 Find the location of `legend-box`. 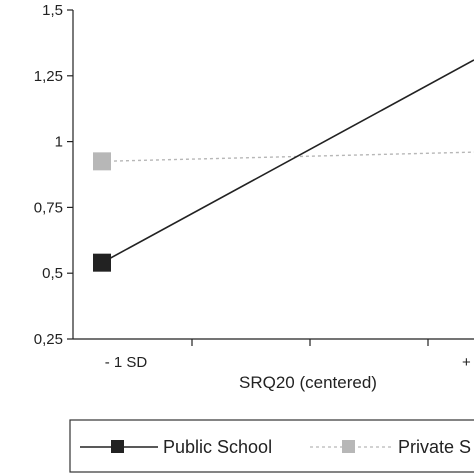

legend-box is located at coordinates (271, 446).